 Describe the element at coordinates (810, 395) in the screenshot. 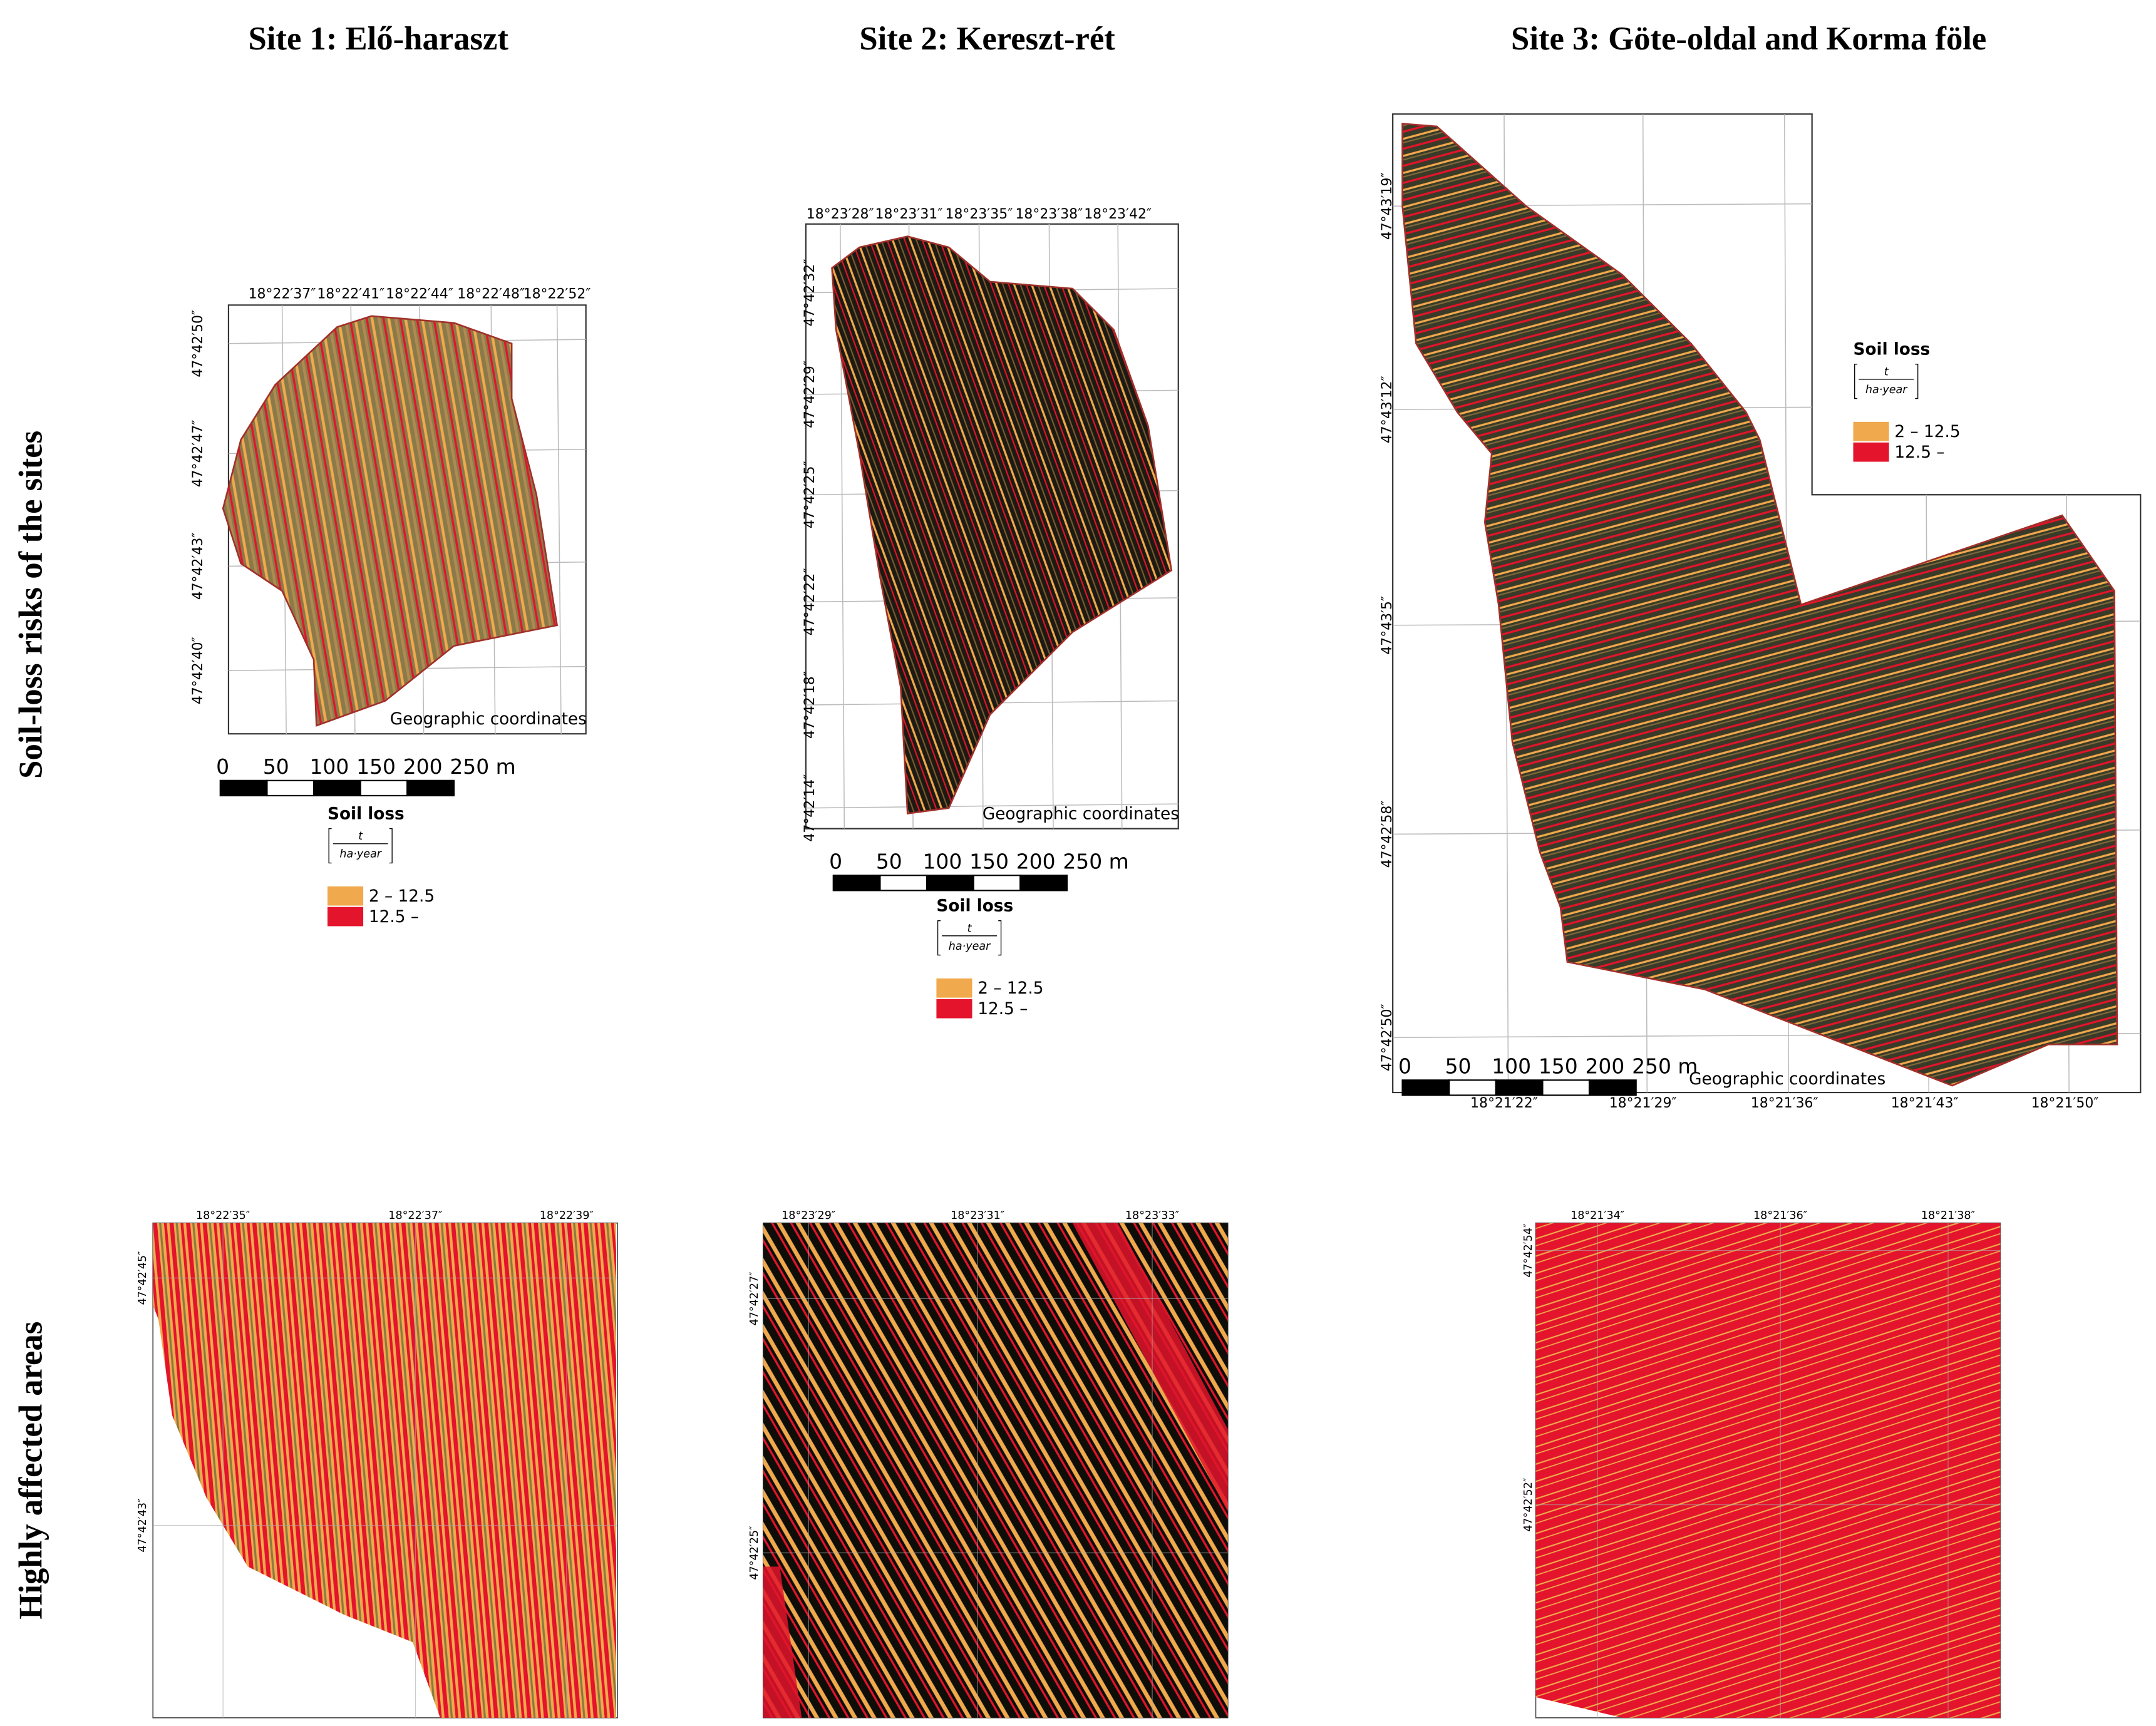

I see `latitude-label: 47°42′29″` at that location.